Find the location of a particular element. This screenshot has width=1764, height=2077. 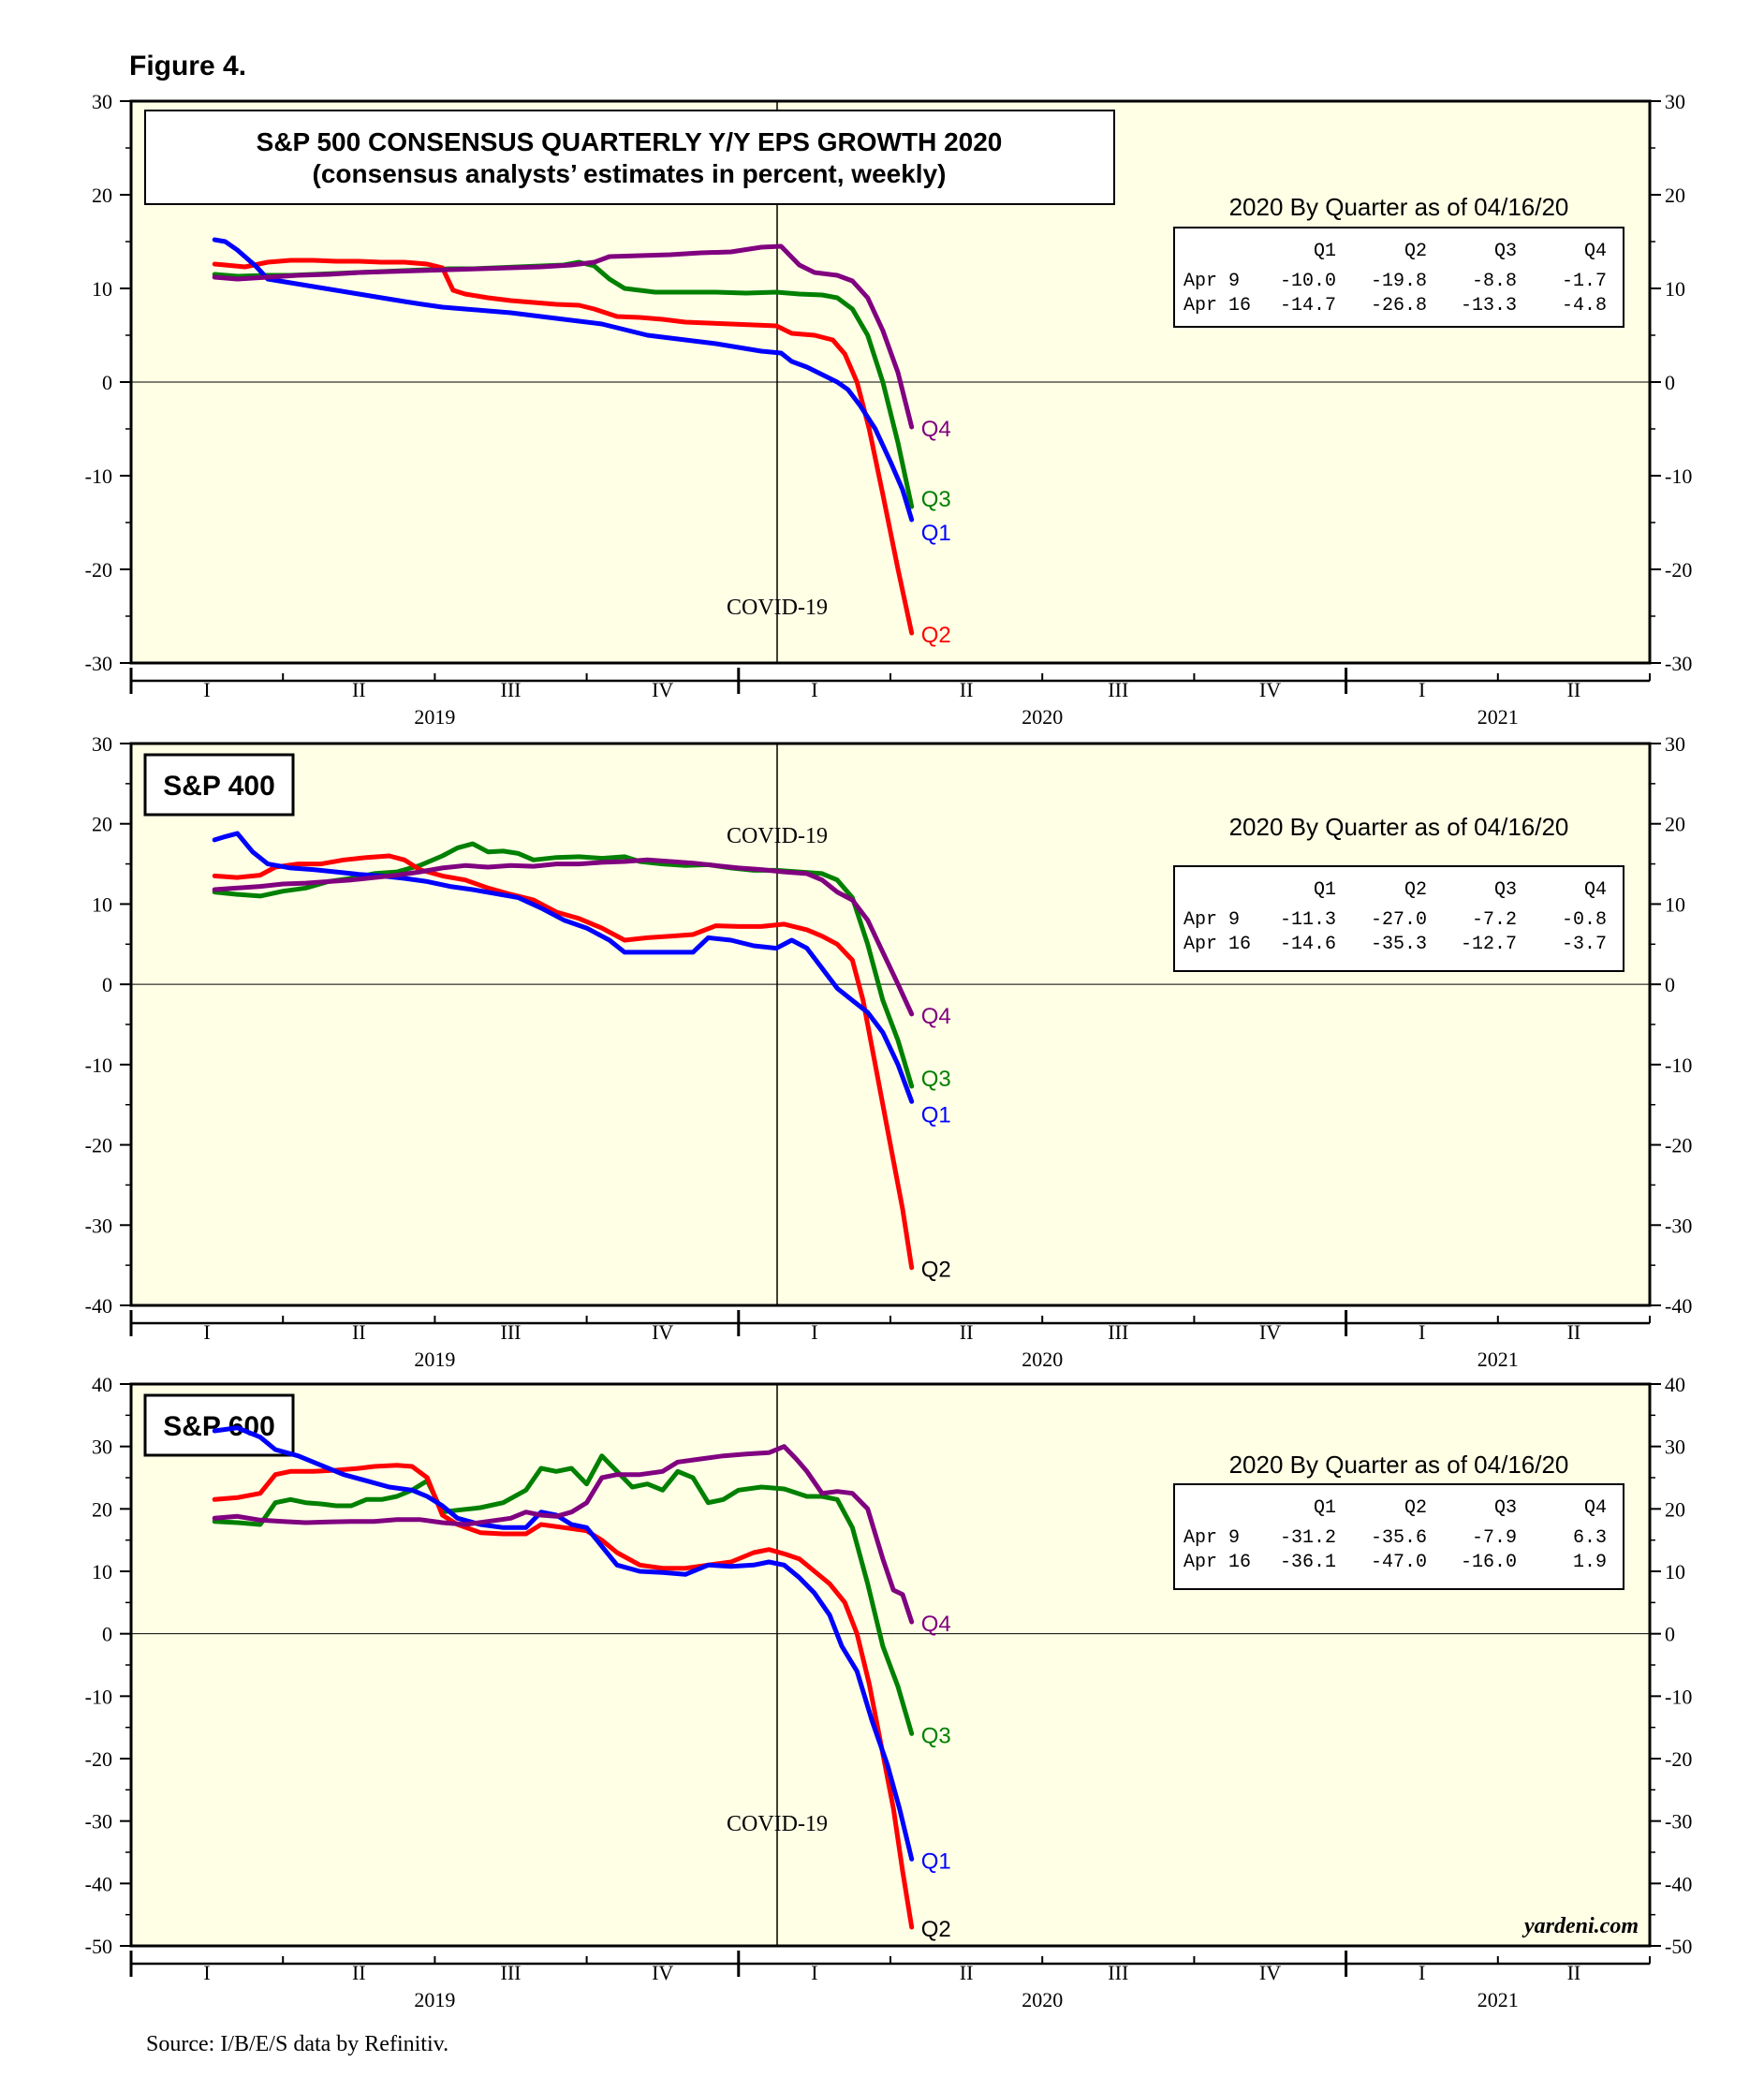

table-cell: -27.0 is located at coordinates (1399, 920).